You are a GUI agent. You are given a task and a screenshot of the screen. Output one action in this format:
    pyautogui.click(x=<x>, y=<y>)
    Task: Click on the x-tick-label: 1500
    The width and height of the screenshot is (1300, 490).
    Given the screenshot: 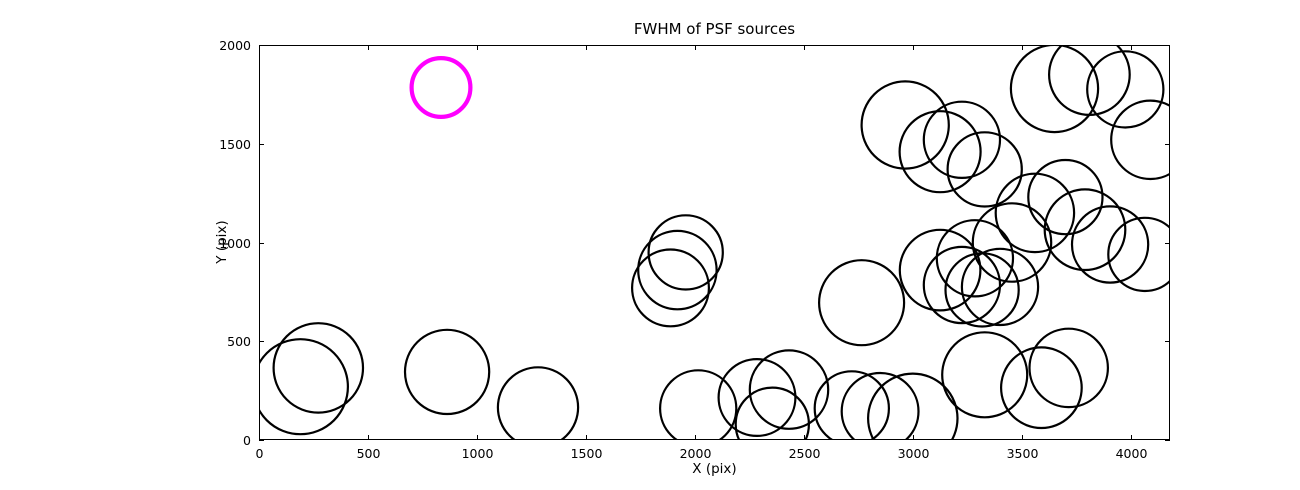 What is the action you would take?
    pyautogui.click(x=587, y=453)
    